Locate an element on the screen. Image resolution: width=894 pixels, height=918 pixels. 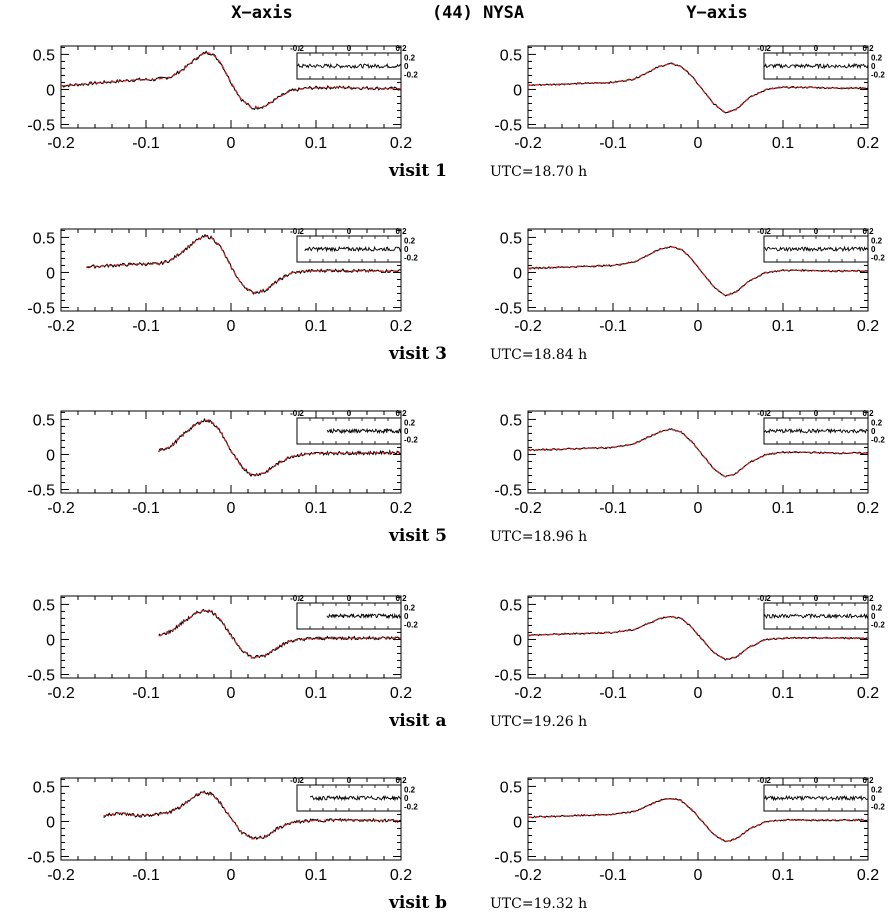
header-left: X−axis is located at coordinates (261, 13).